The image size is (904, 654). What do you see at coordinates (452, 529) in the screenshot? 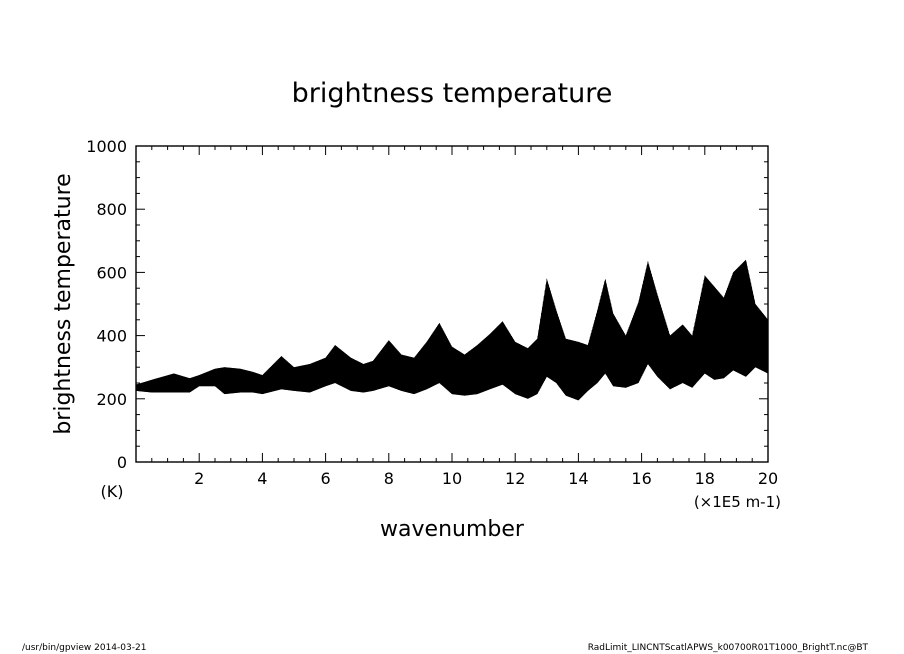
I see `x-axis-label: wavenumber` at bounding box center [452, 529].